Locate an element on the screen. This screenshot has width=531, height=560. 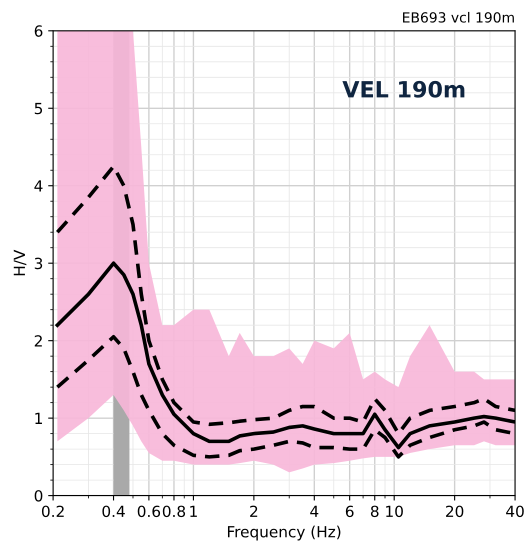
x-tick-label: 1 is located at coordinates (193, 511).